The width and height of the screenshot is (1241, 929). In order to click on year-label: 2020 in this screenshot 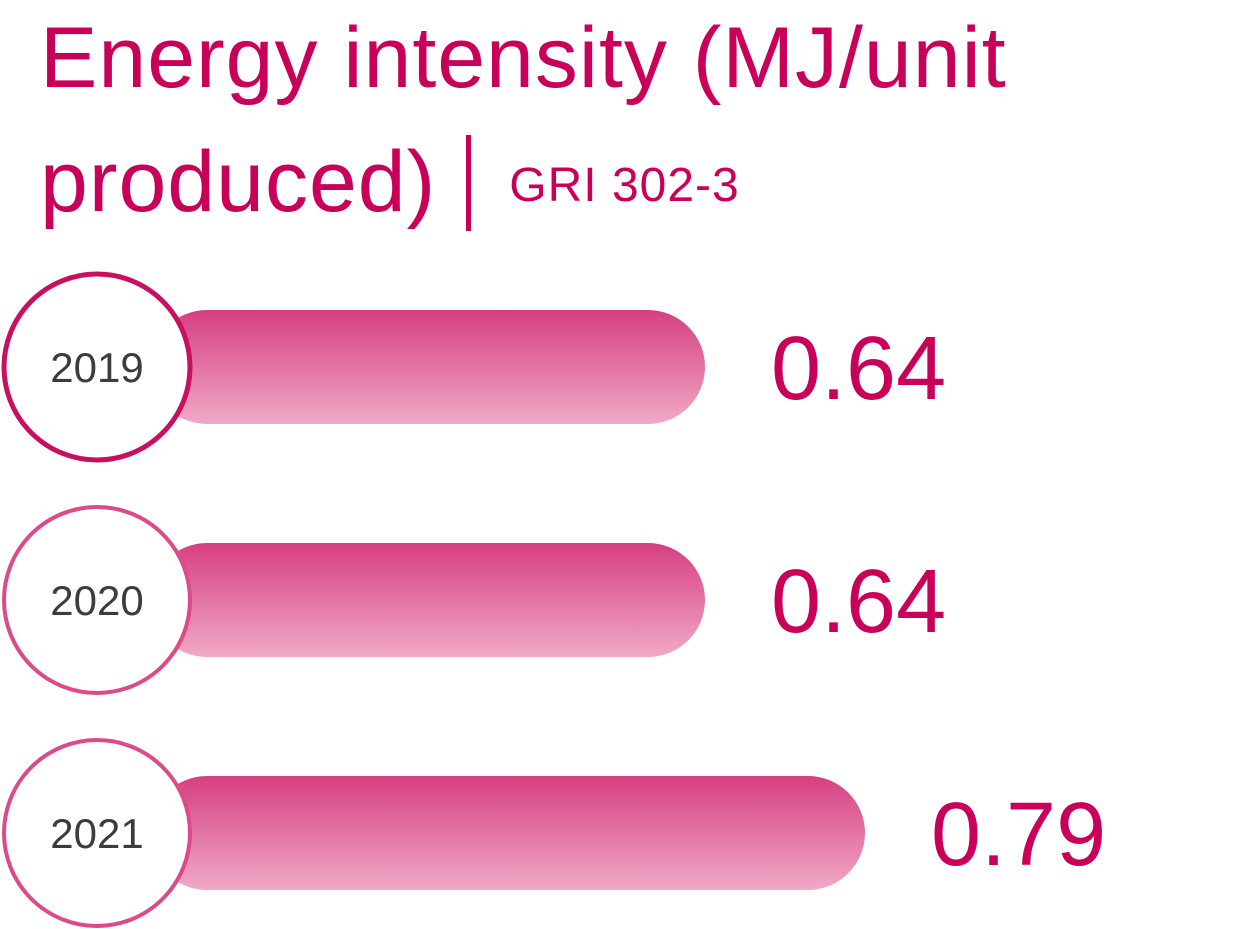, I will do `click(96, 600)`.